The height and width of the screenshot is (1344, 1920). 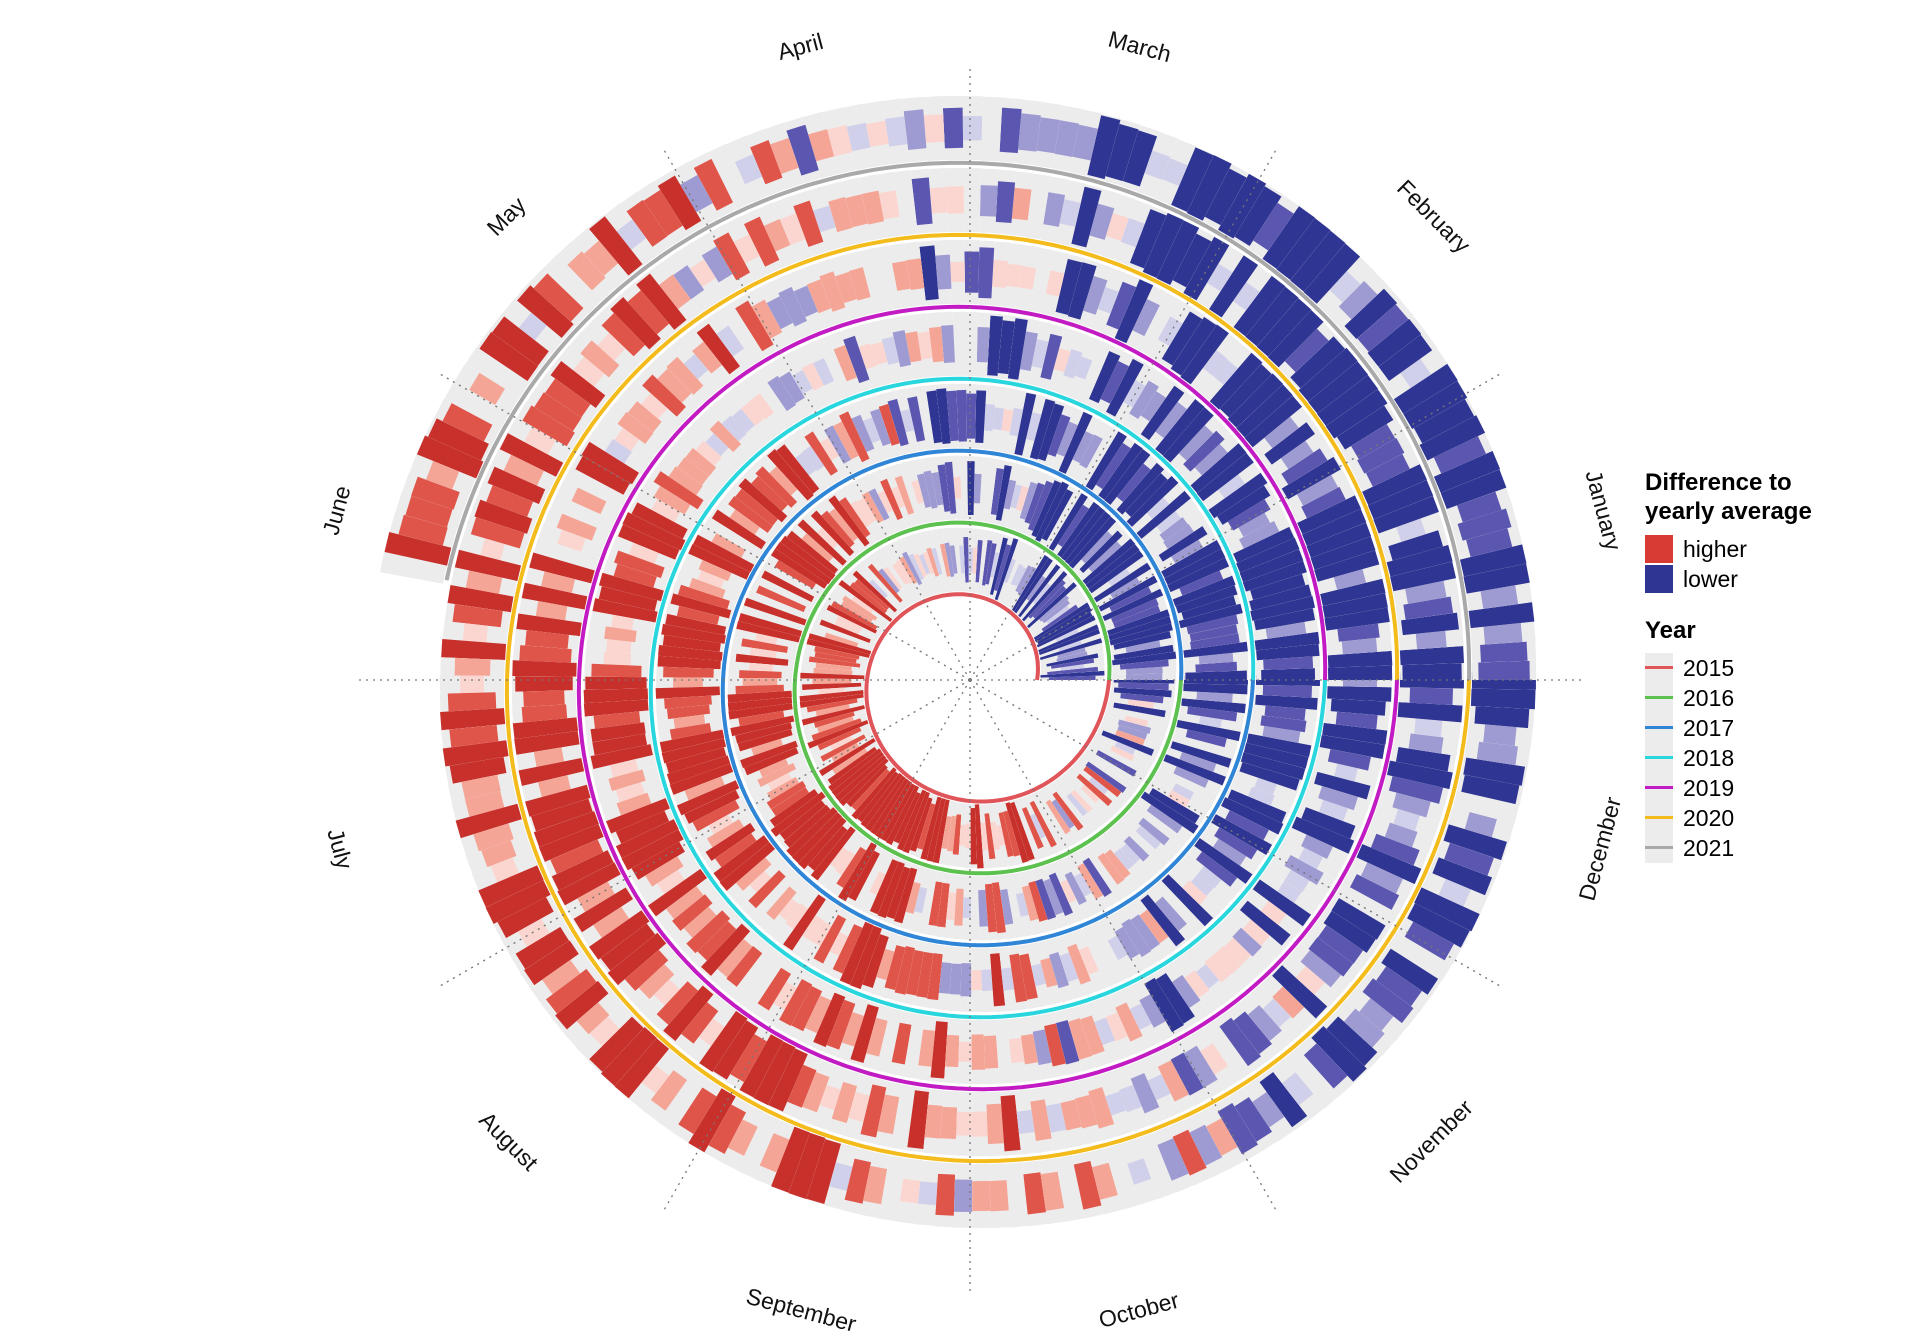 I want to click on month-gridline, so click(x=816, y=946).